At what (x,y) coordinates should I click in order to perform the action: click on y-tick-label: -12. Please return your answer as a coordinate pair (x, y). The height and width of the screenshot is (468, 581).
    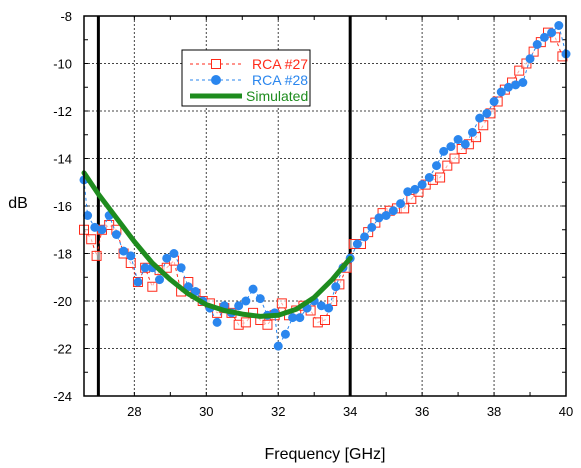
    Looking at the image, I should click on (62, 111).